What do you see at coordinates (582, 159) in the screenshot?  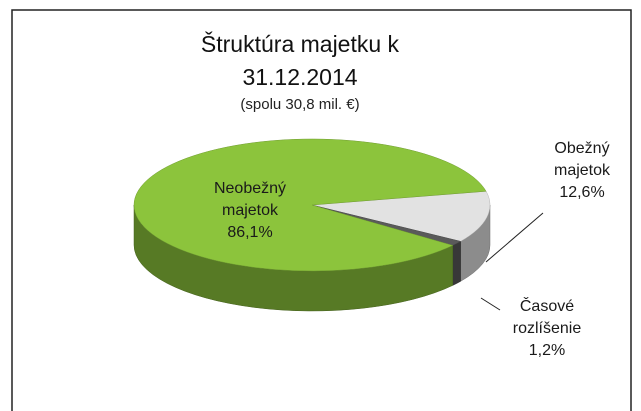 I see `label-name: Obežný majetok` at bounding box center [582, 159].